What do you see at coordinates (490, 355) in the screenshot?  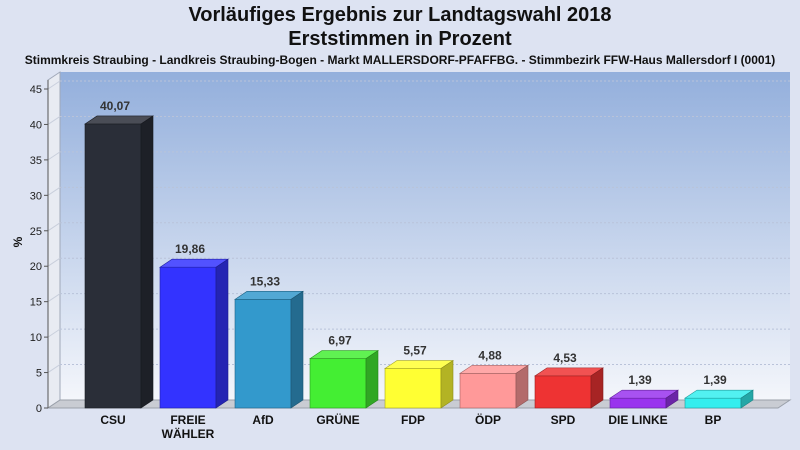 I see `bar-value-label: 4,88` at bounding box center [490, 355].